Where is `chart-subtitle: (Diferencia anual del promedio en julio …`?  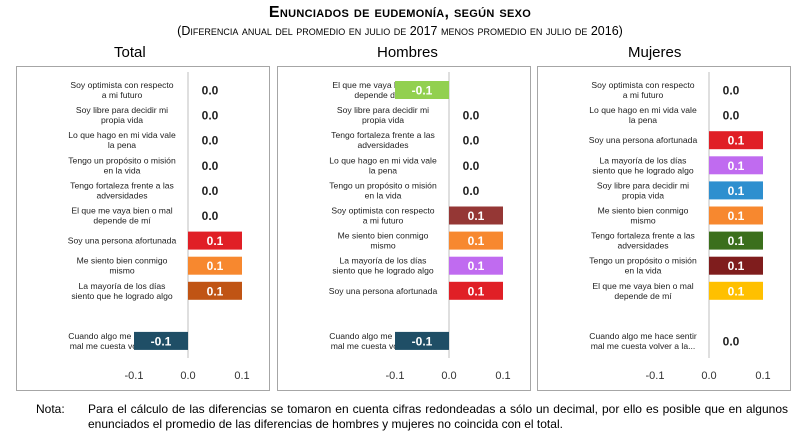 chart-subtitle: (Diferencia anual del promedio en julio … is located at coordinates (400, 31).